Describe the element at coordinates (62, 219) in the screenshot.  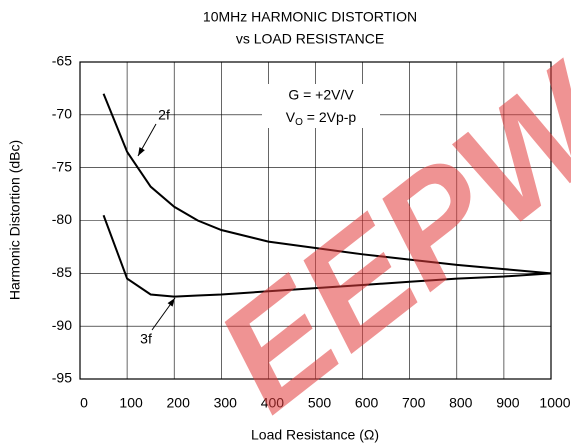
I see `y-tick-label: -80` at that location.